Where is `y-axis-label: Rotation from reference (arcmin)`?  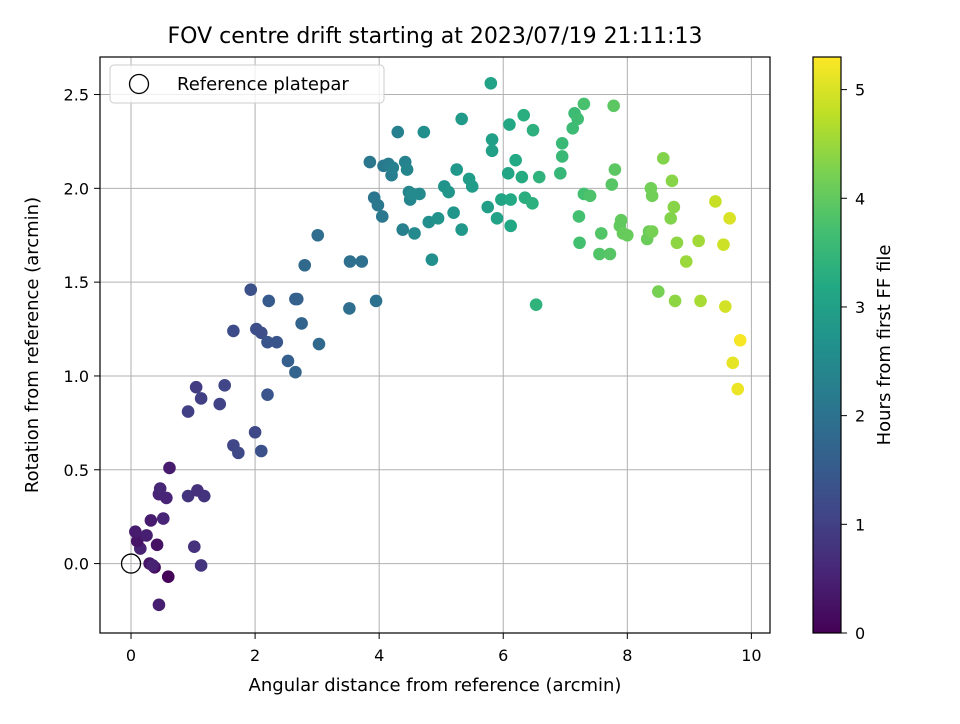 y-axis-label: Rotation from reference (arcmin) is located at coordinates (32, 345).